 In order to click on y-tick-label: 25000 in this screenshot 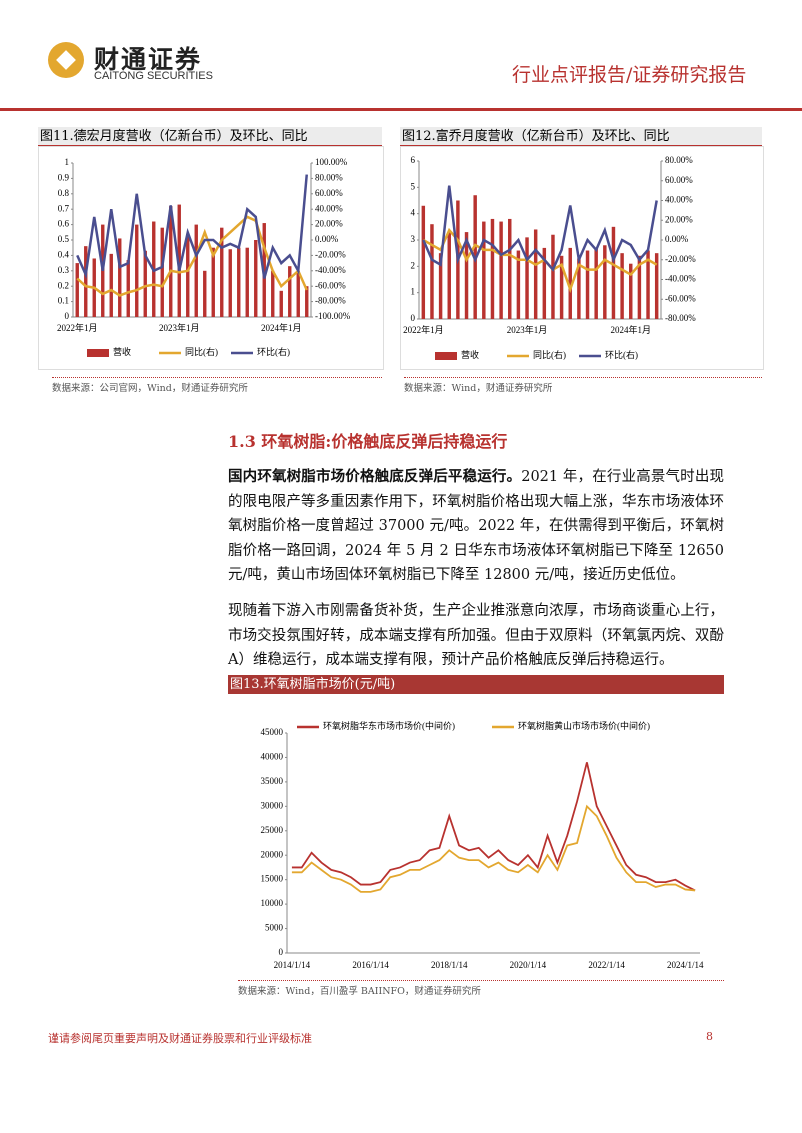, I will do `click(272, 830)`.